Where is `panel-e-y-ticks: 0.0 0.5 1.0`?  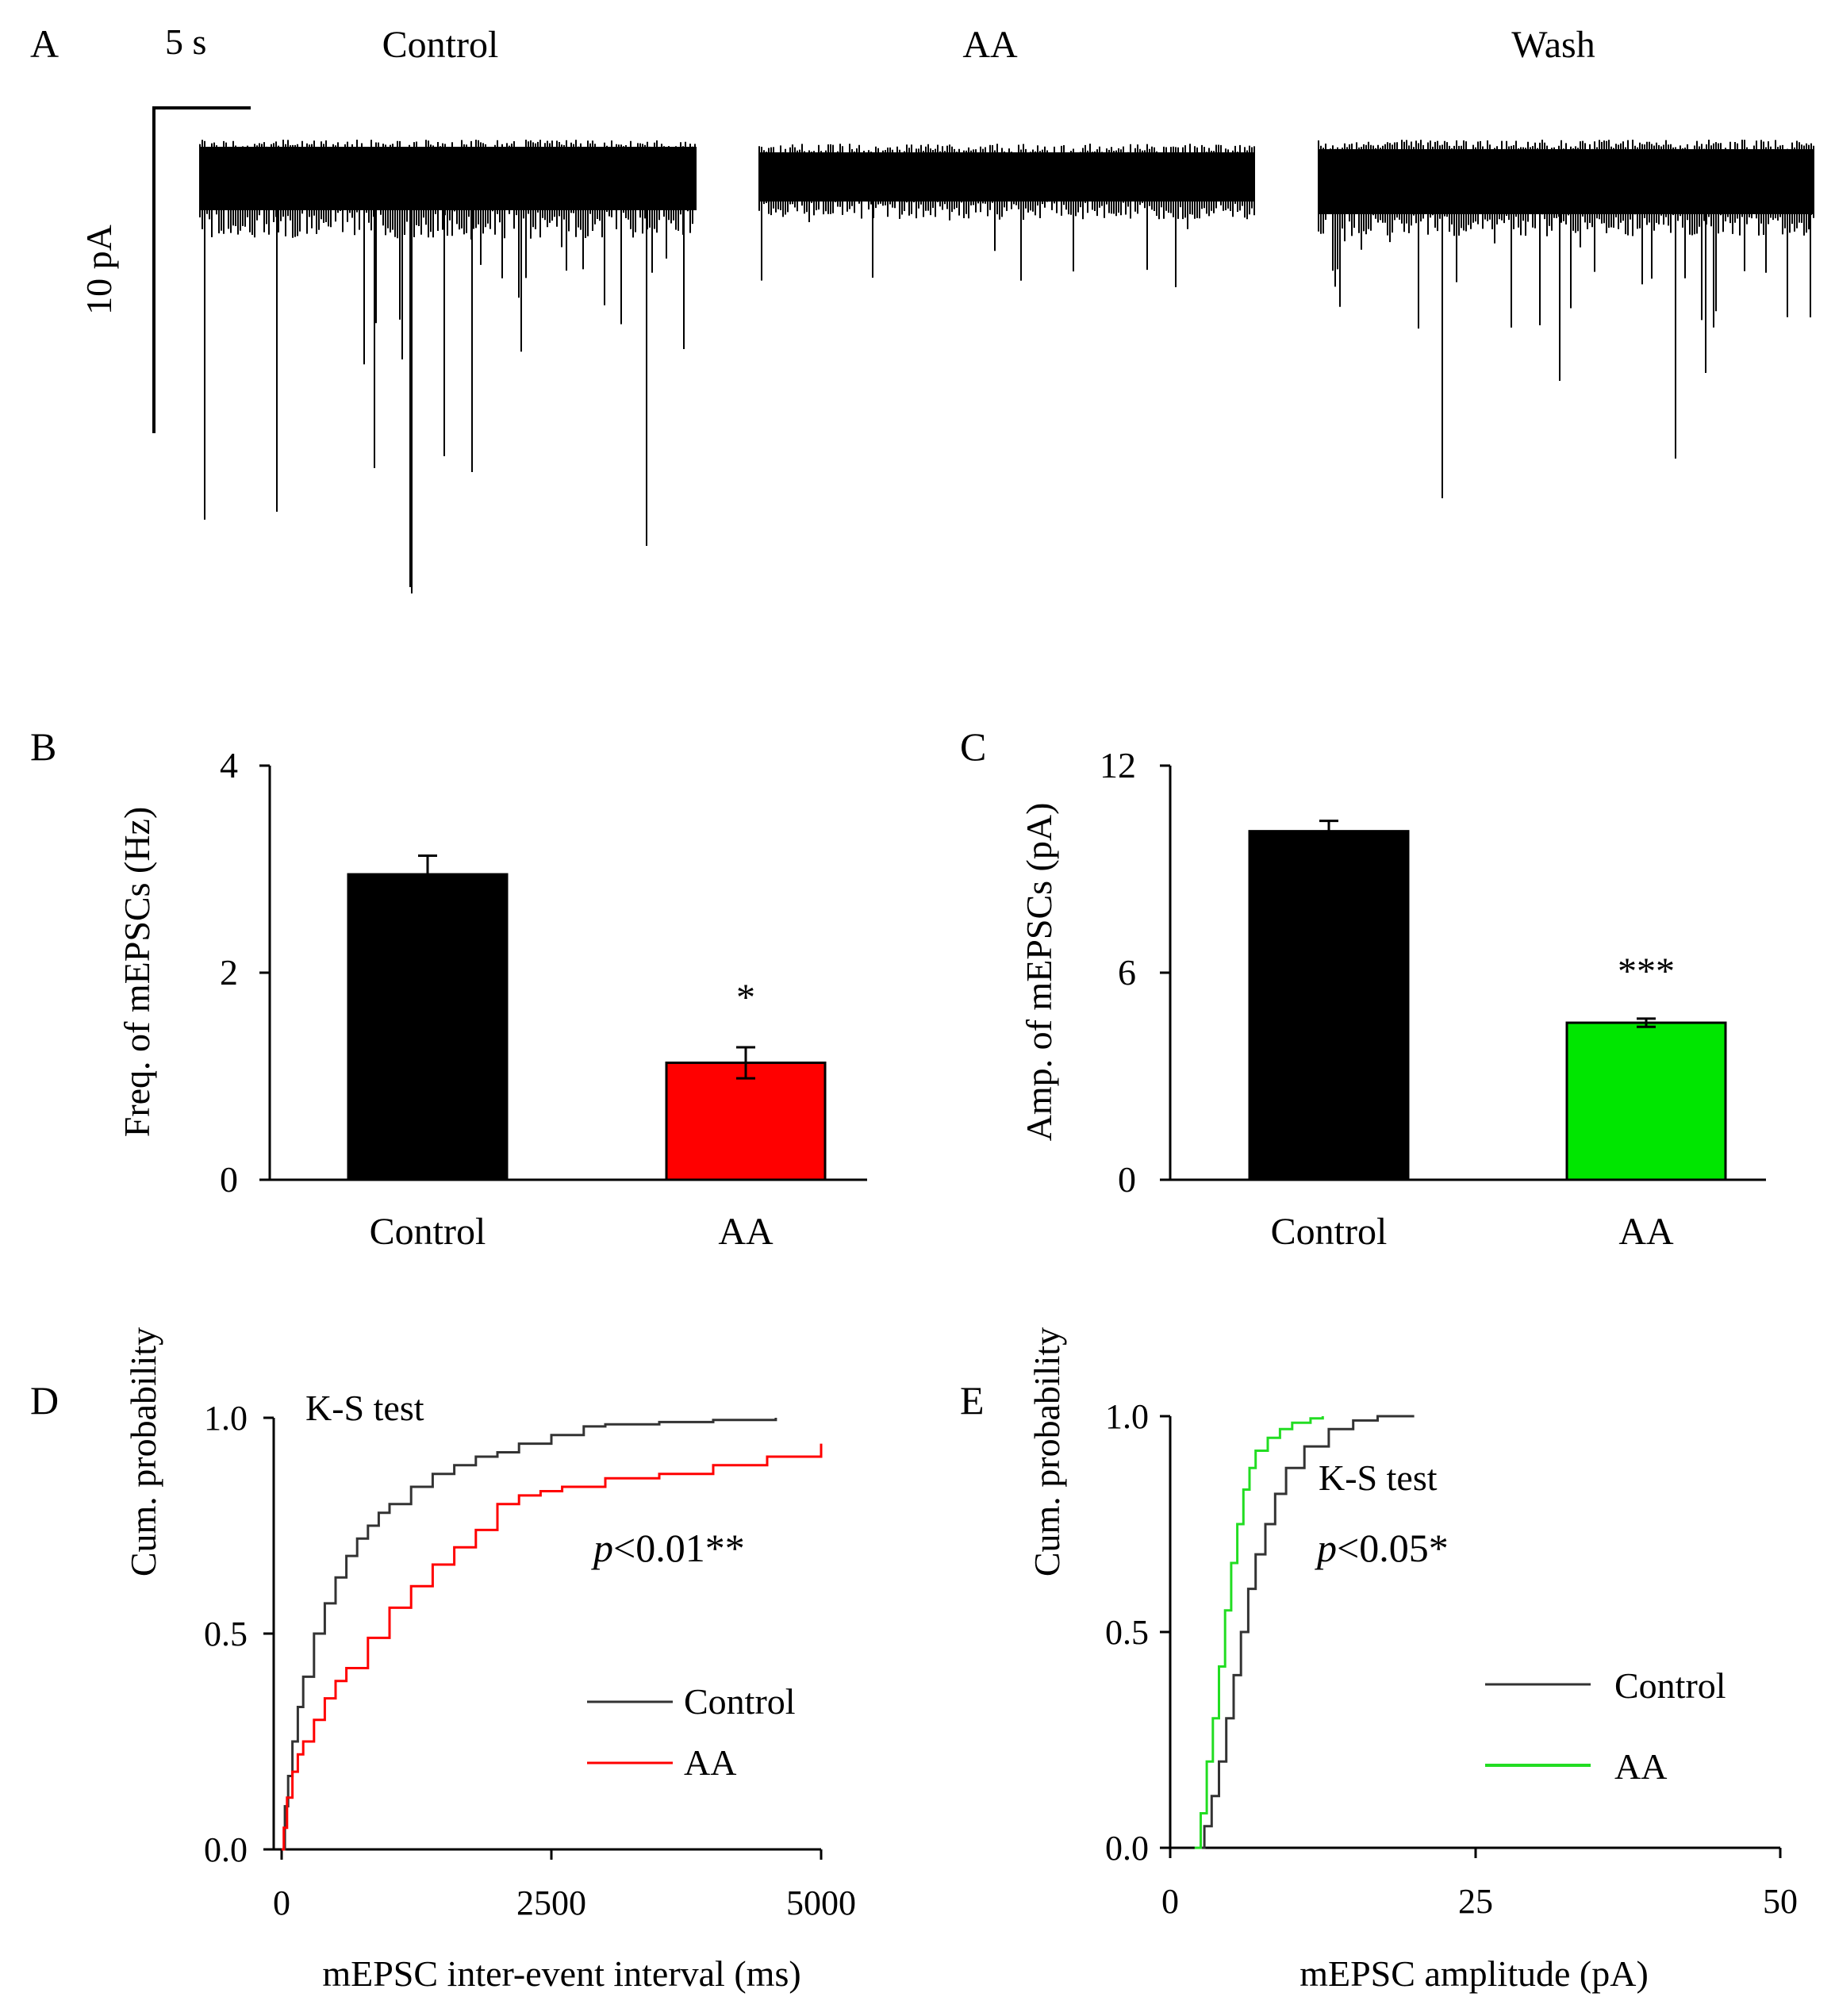 panel-e-y-ticks: 0.0 0.5 1.0 is located at coordinates (1137, 1633).